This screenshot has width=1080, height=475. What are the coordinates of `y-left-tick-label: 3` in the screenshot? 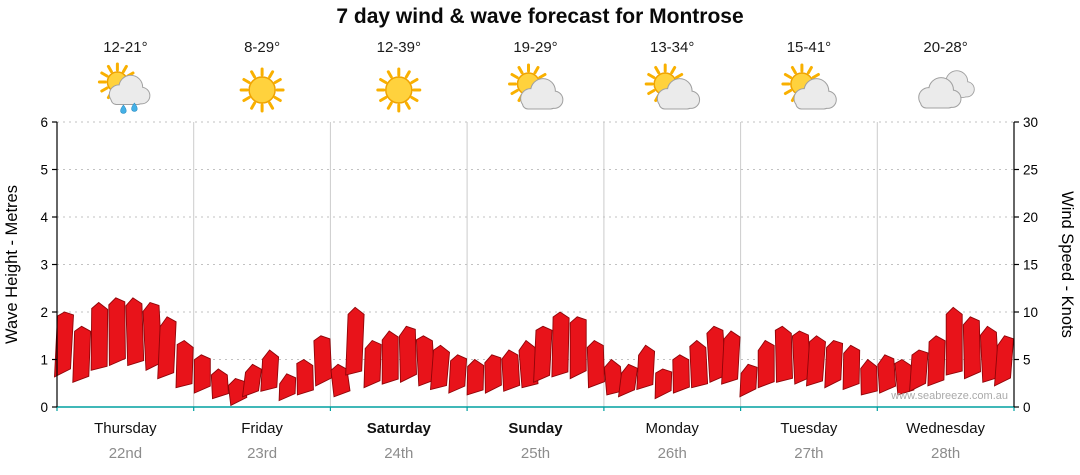 It's located at (44, 265).